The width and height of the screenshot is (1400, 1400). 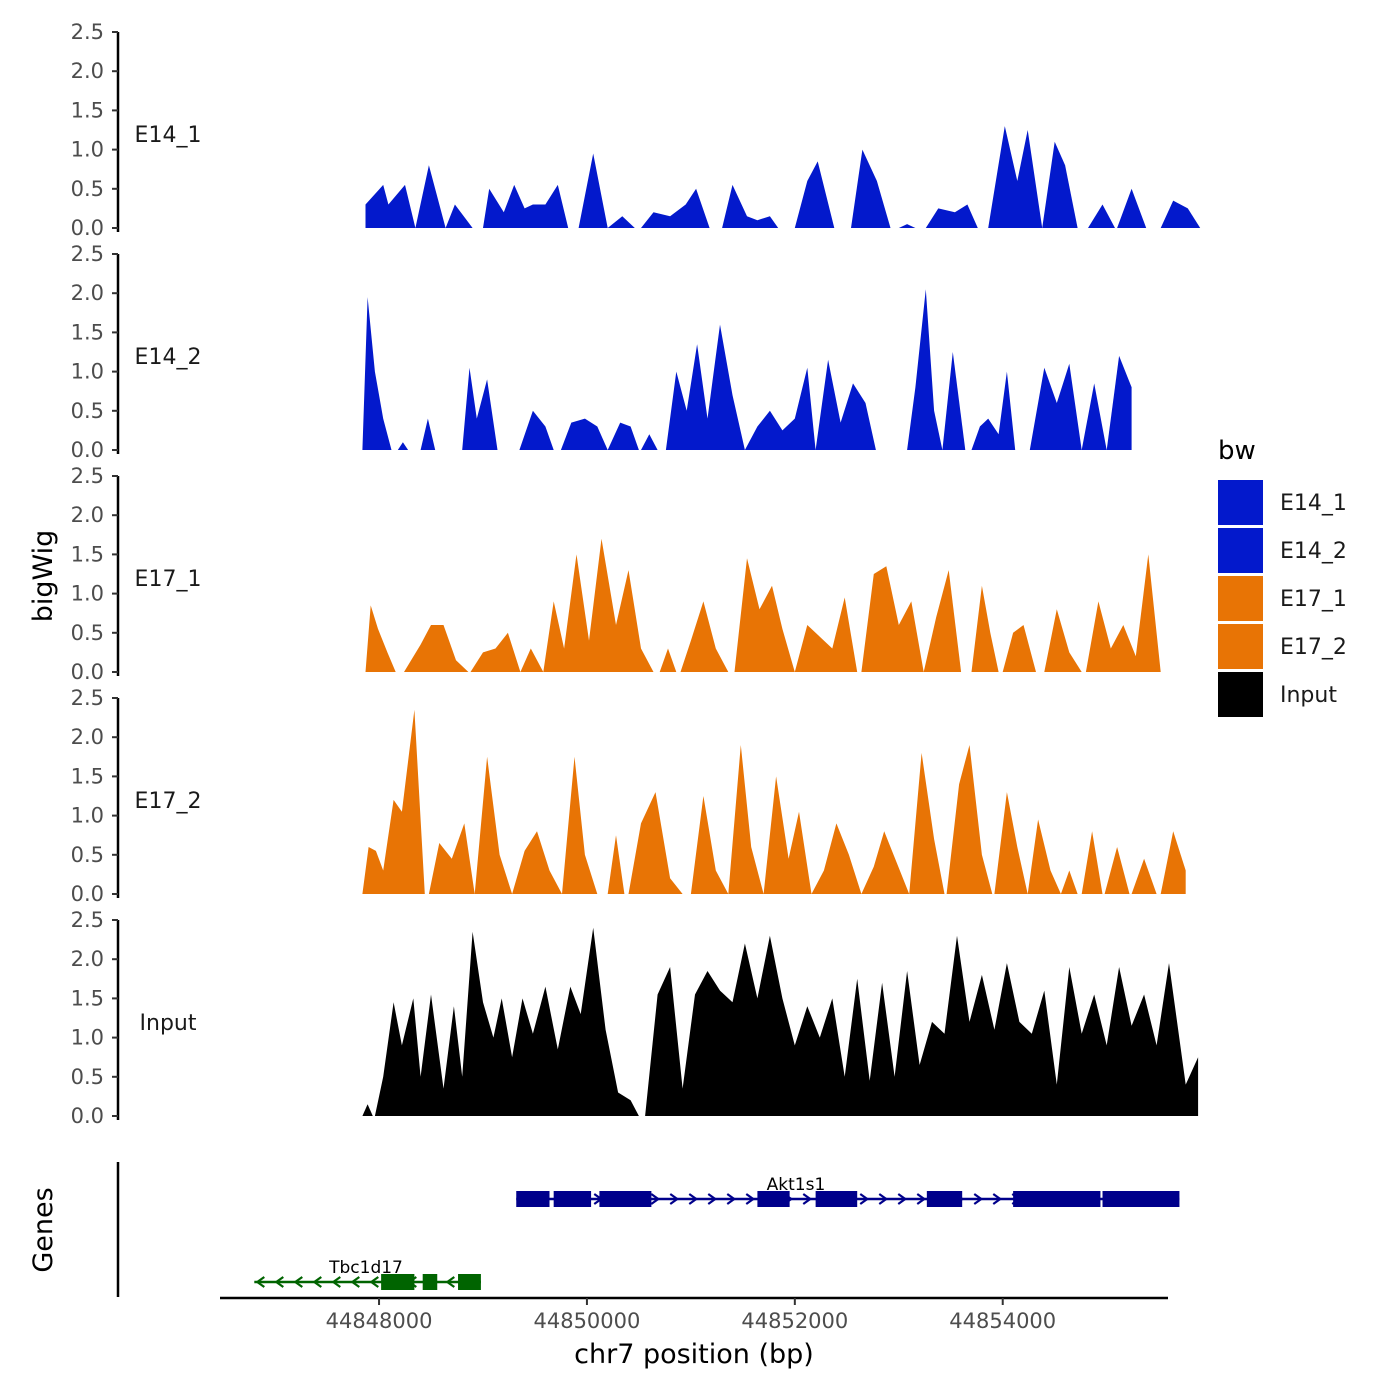 What do you see at coordinates (1313, 551) in the screenshot?
I see `legend-label: E14_2` at bounding box center [1313, 551].